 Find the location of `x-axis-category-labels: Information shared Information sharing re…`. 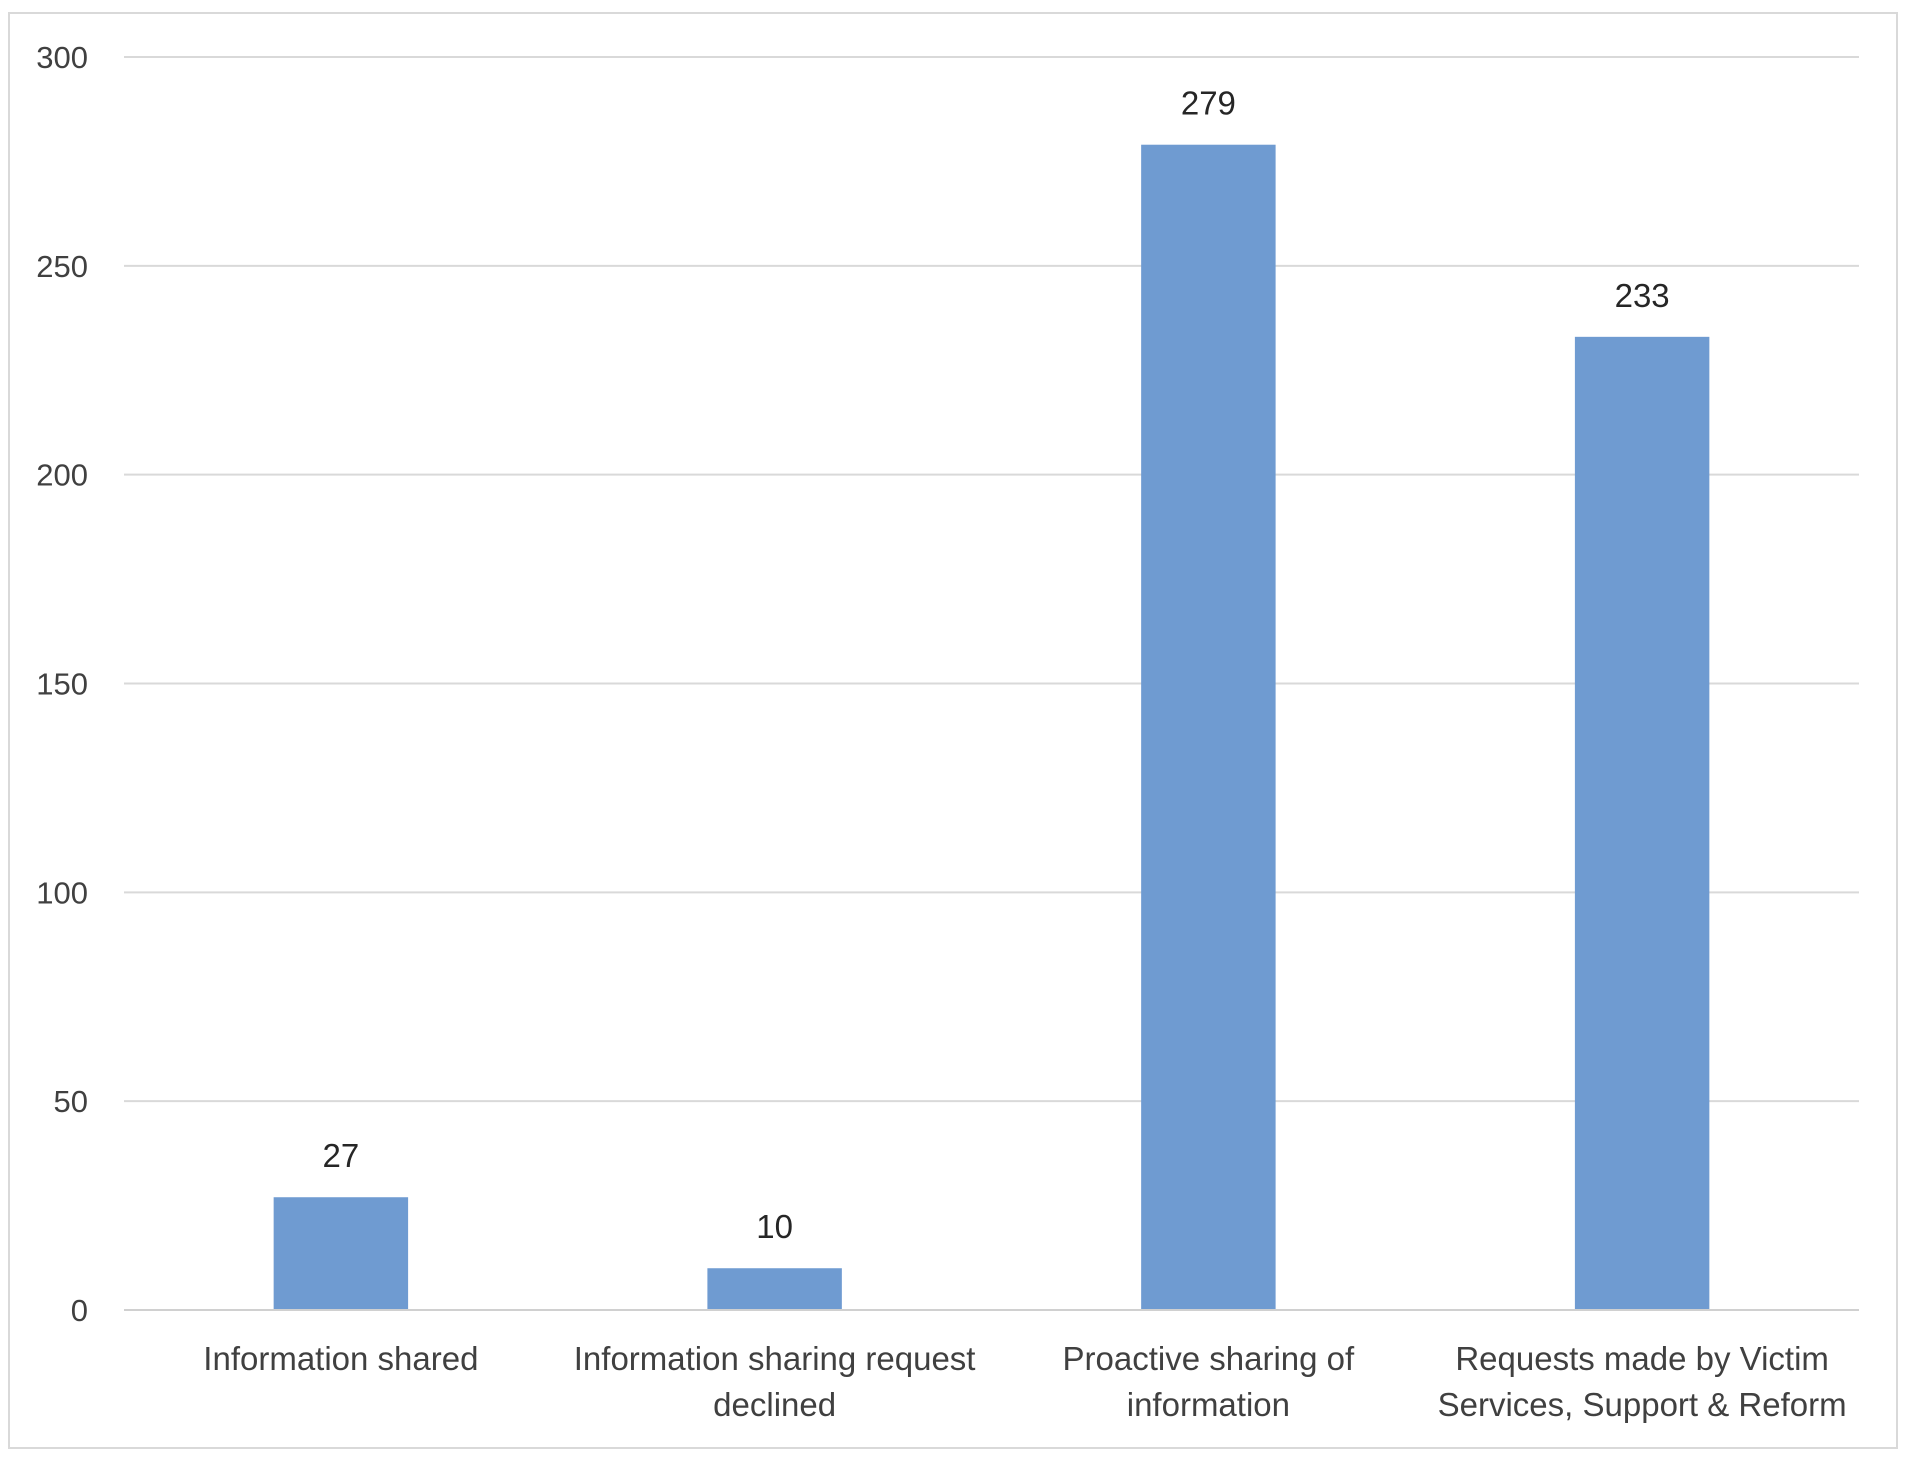

x-axis-category-labels: Information shared Information sharing re… is located at coordinates (1024, 1381).